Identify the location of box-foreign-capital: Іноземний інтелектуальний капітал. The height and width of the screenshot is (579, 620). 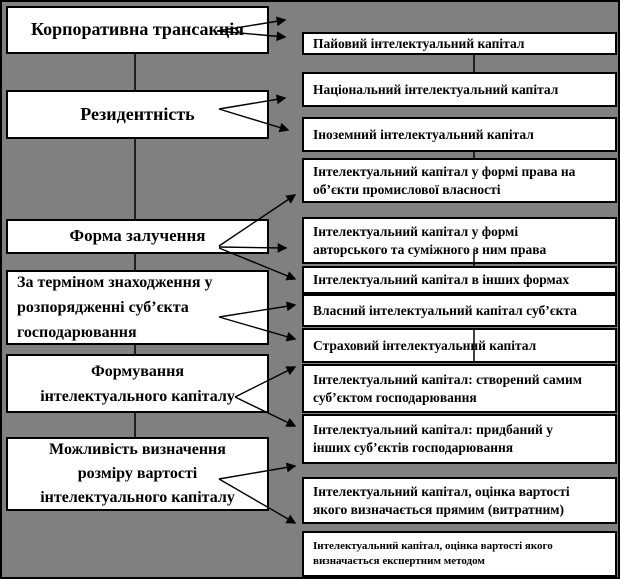
(459, 134).